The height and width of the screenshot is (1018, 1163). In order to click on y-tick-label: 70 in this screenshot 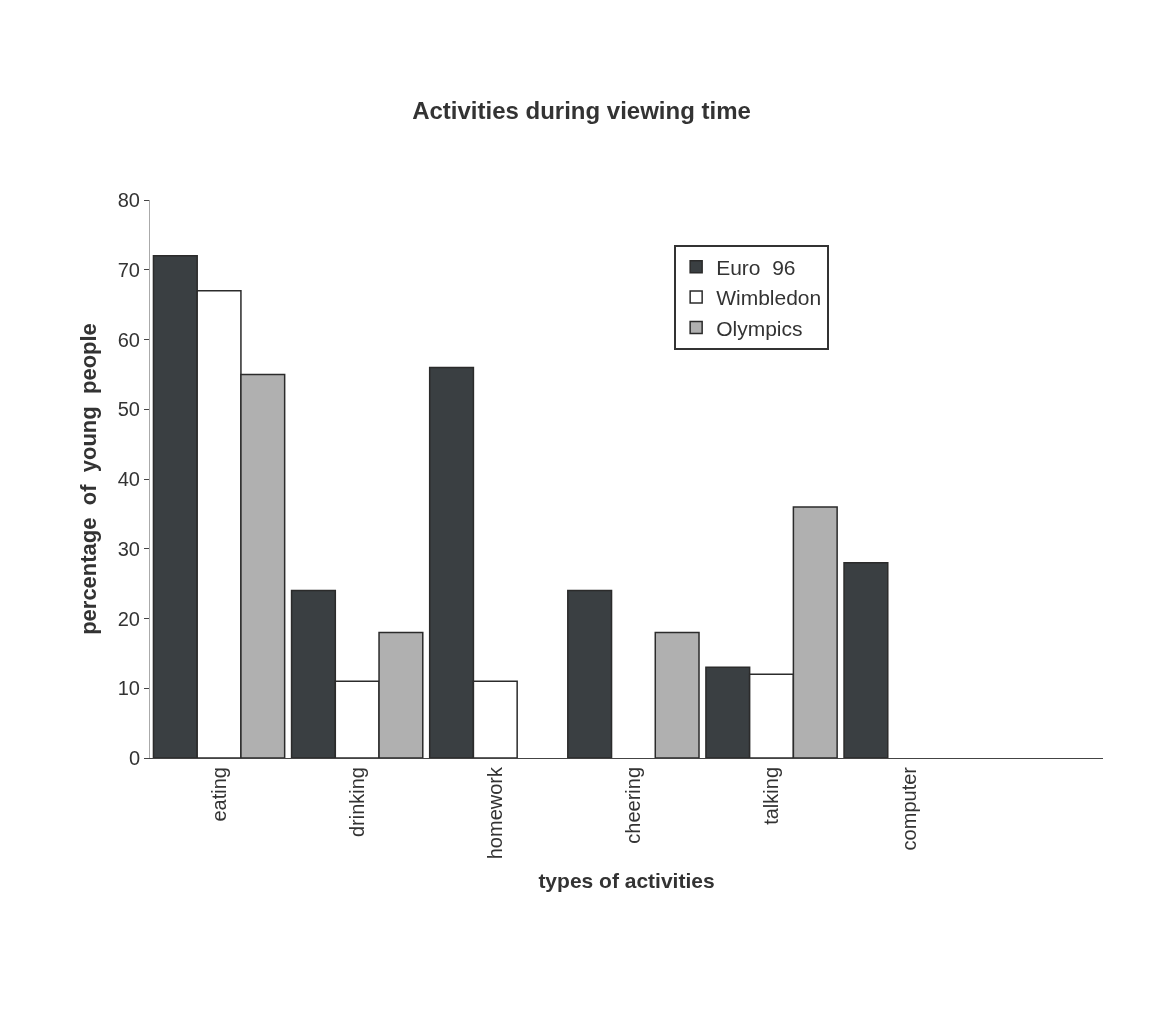, I will do `click(128, 269)`.